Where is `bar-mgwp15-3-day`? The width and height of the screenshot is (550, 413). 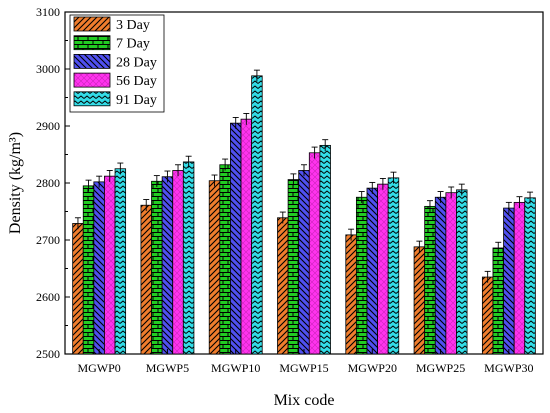 bar-mgwp15-3-day is located at coordinates (283, 286).